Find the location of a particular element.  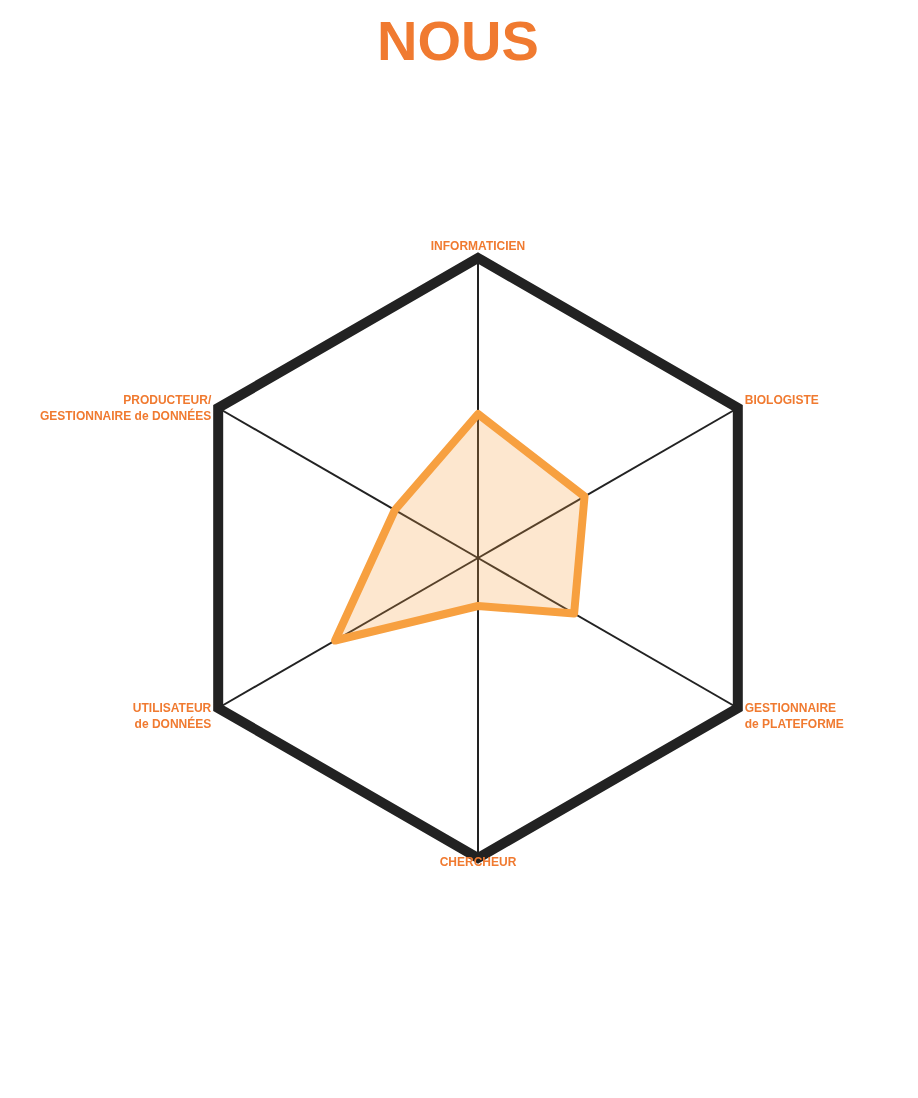

spoke-label: UTILISATEUR de DONNÉES is located at coordinates (172, 716).